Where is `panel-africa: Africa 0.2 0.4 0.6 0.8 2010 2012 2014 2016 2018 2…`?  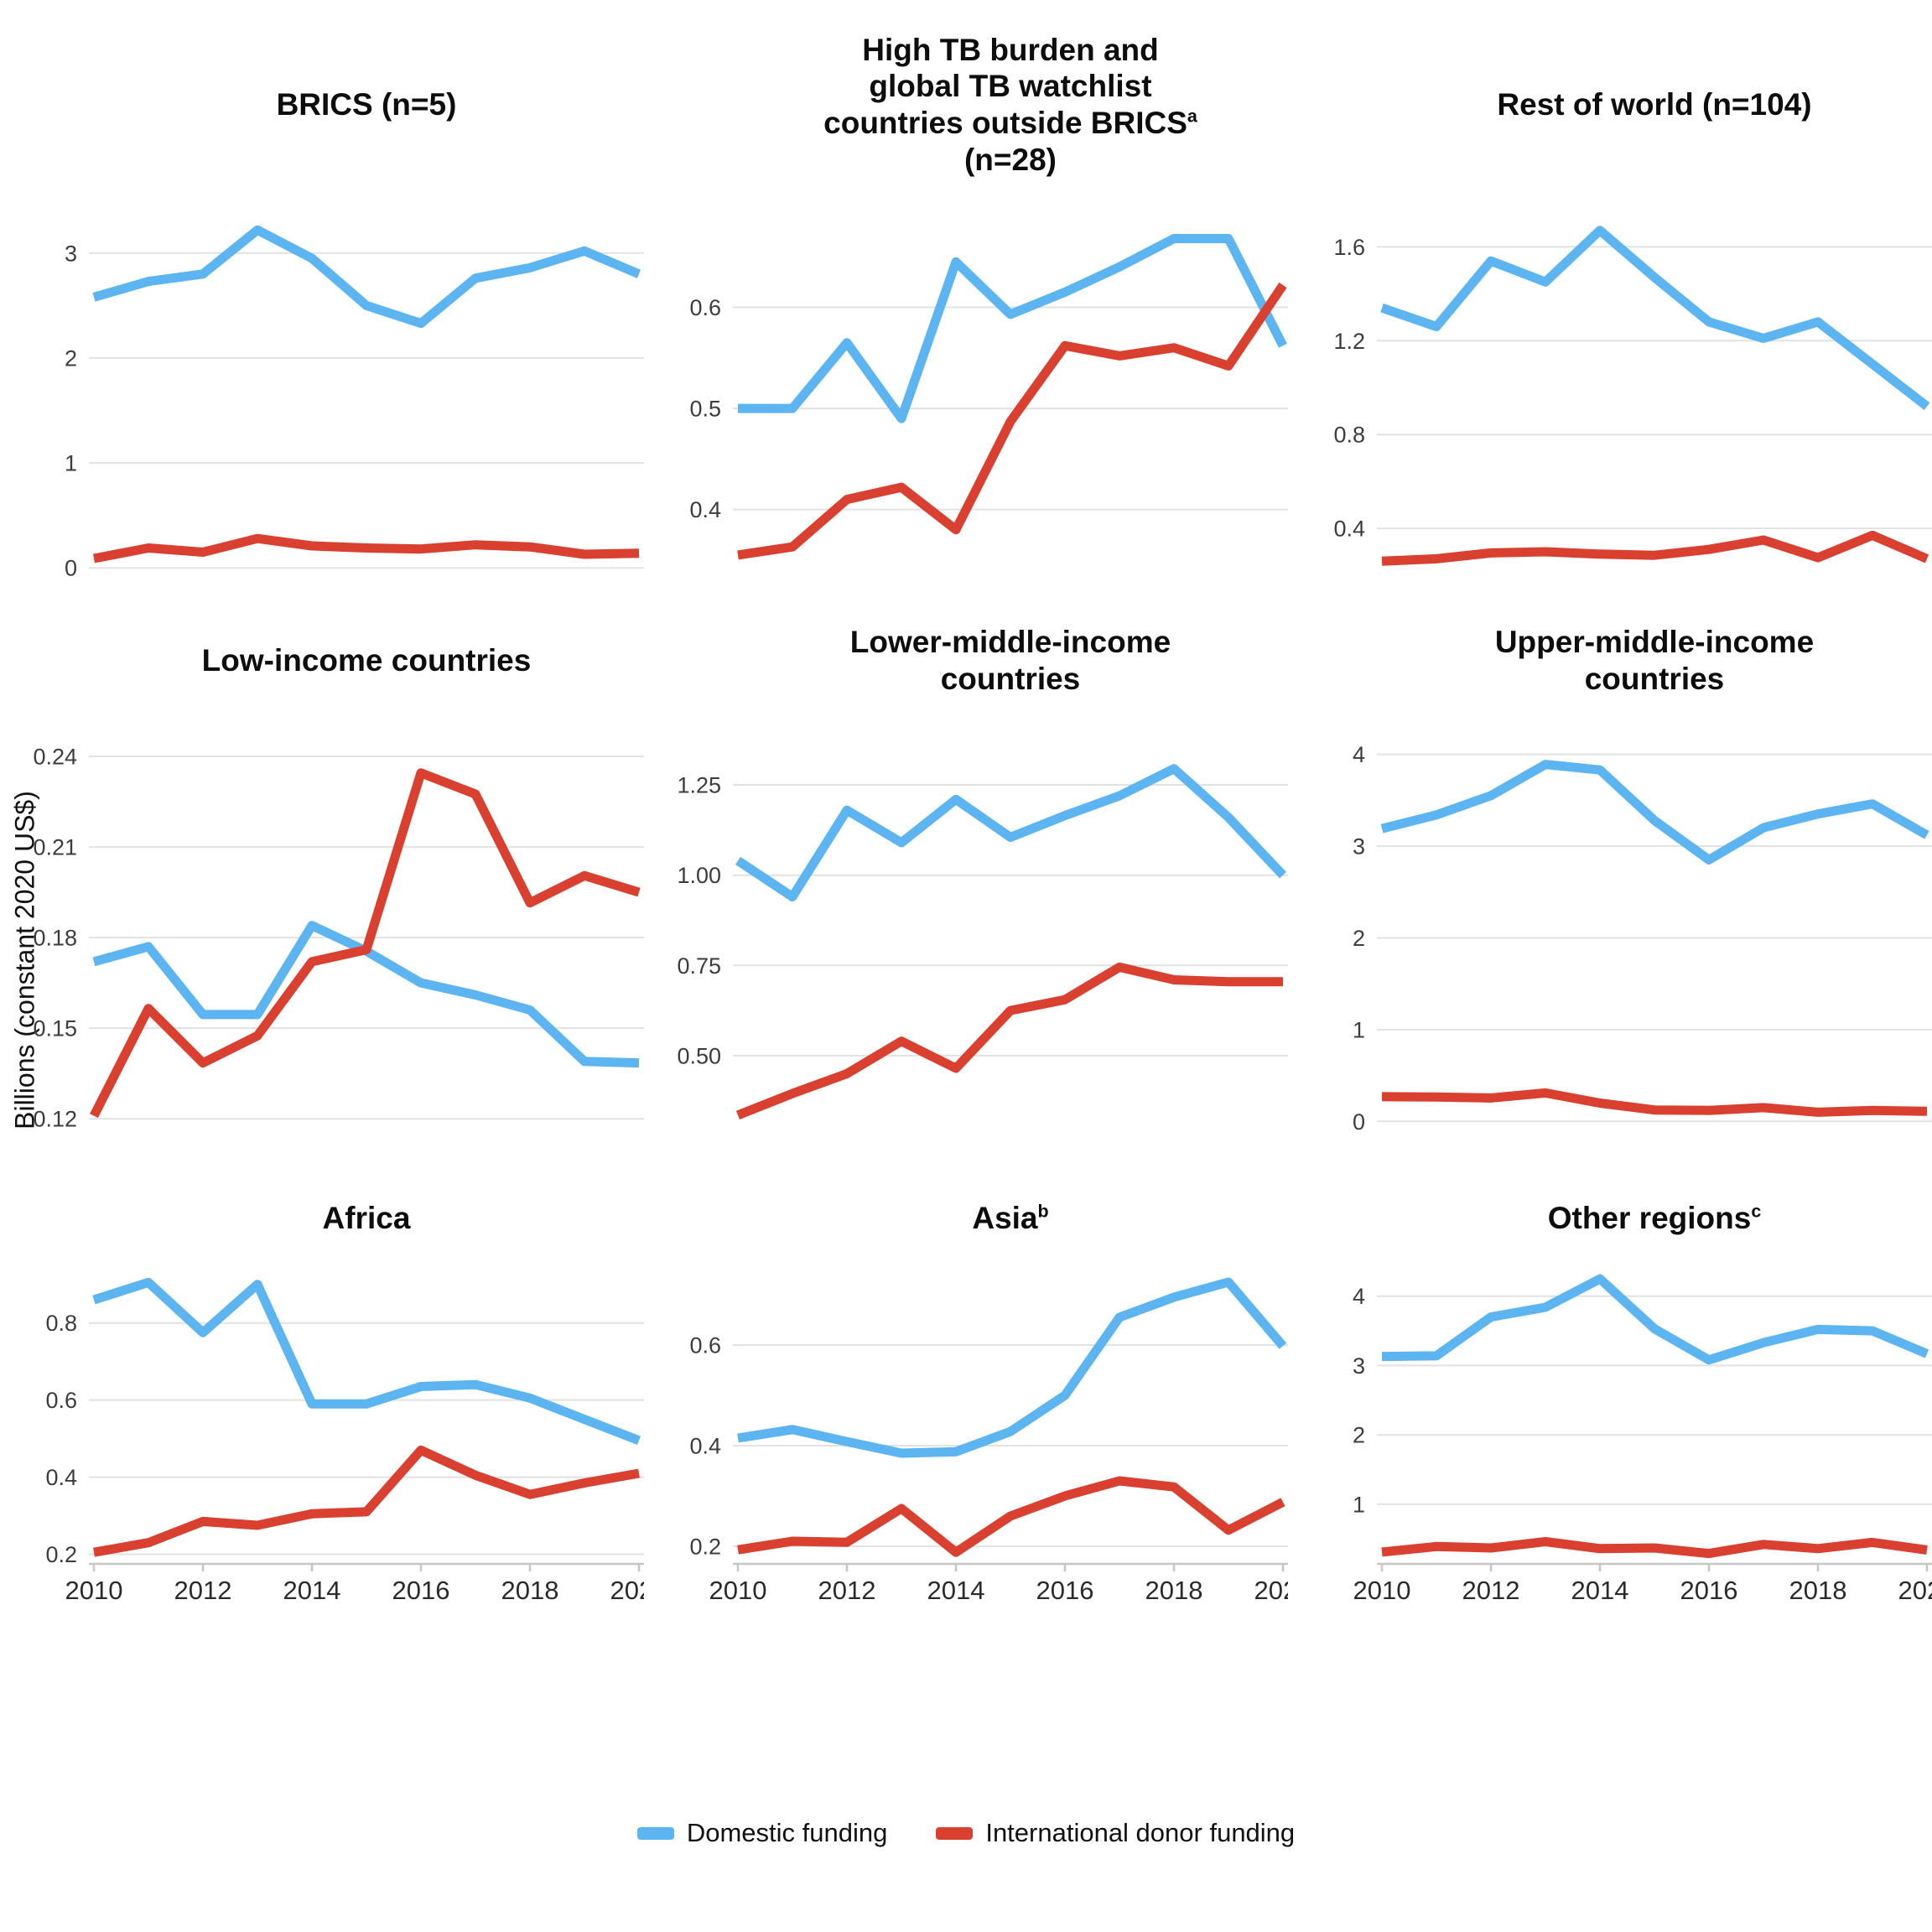
panel-africa: Africa 0.2 0.4 0.6 0.8 2010 2012 2014 2016 2018 2… is located at coordinates (322, 1376).